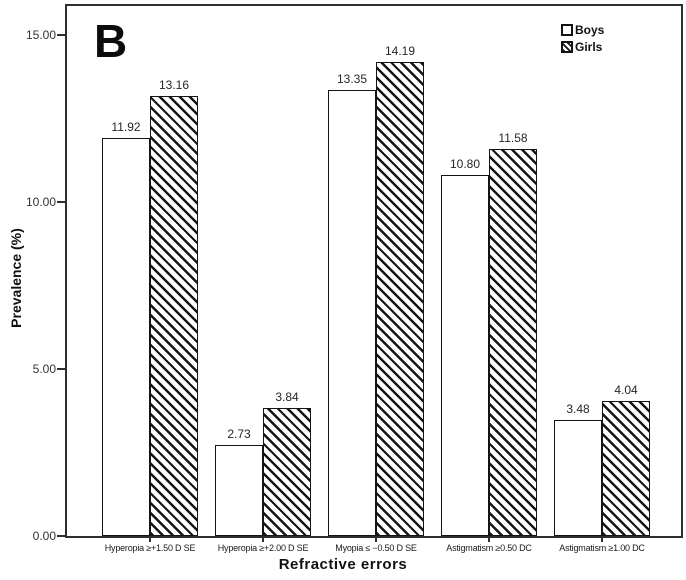 Image resolution: width=686 pixels, height=580 pixels. What do you see at coordinates (589, 47) in the screenshot?
I see `legend-label: Girls` at bounding box center [589, 47].